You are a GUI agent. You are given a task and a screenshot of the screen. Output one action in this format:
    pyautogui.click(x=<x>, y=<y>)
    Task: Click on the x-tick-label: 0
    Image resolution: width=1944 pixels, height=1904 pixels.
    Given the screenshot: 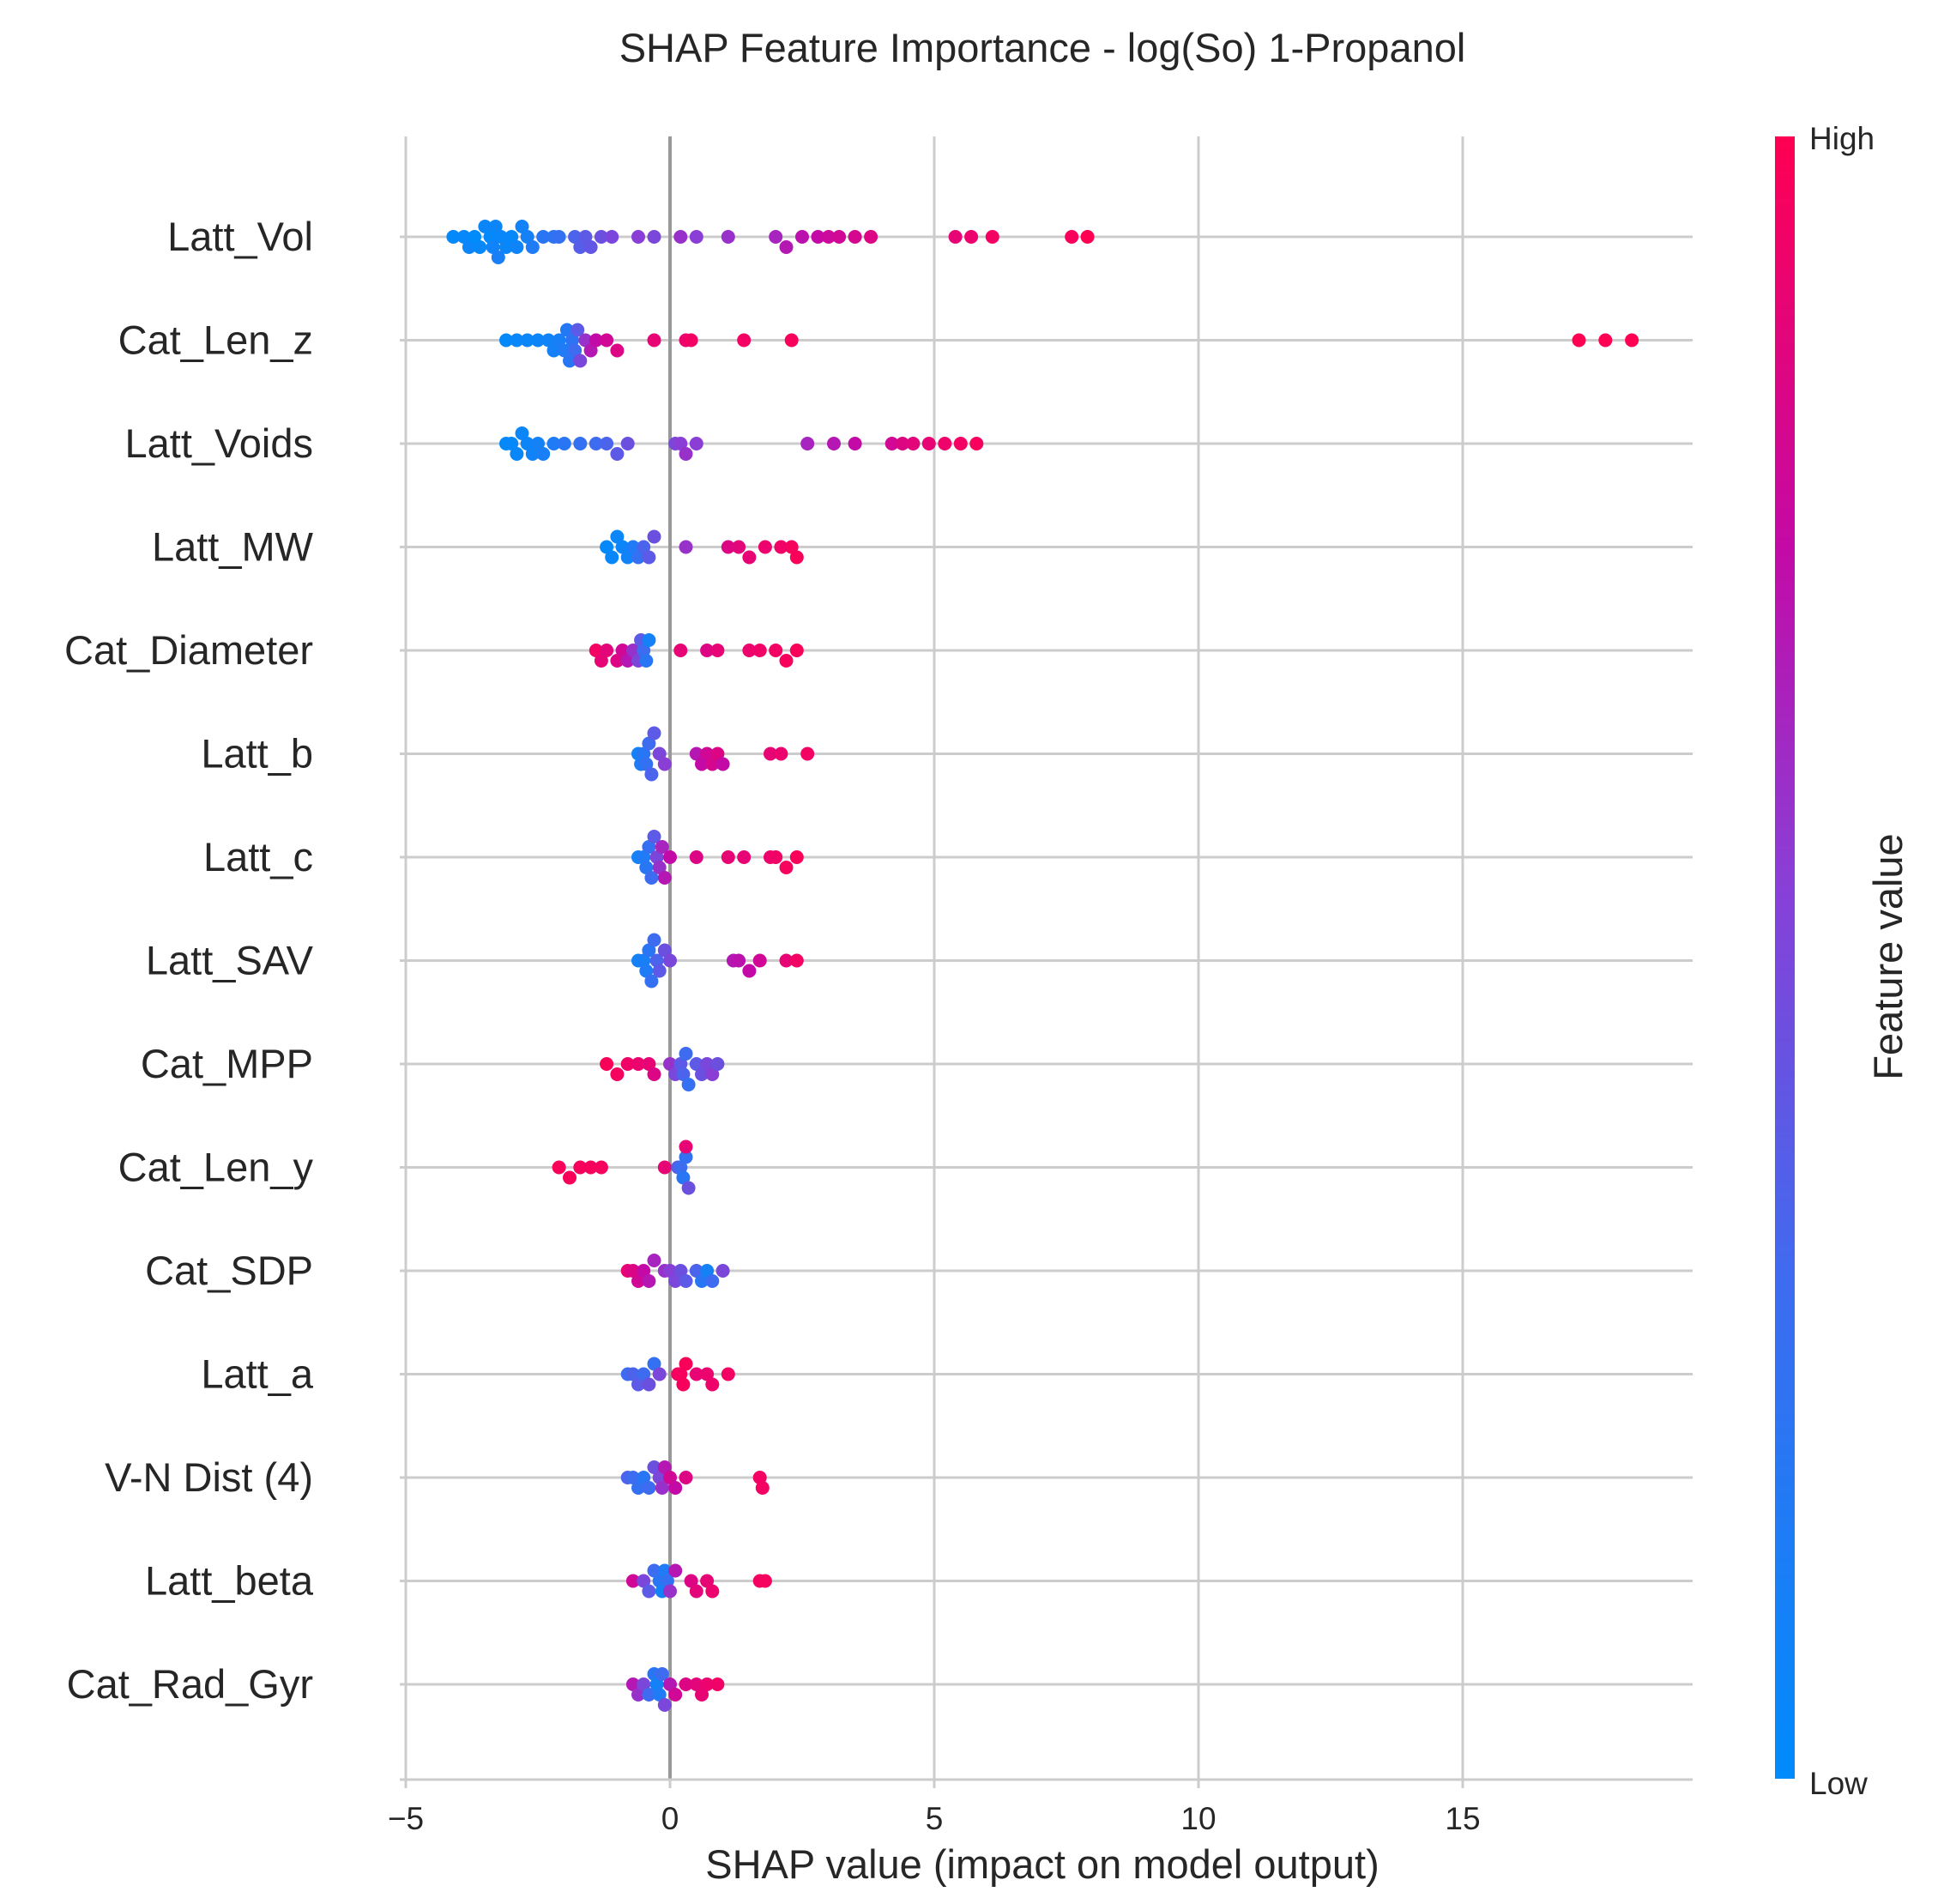 What is the action you would take?
    pyautogui.click(x=670, y=1819)
    